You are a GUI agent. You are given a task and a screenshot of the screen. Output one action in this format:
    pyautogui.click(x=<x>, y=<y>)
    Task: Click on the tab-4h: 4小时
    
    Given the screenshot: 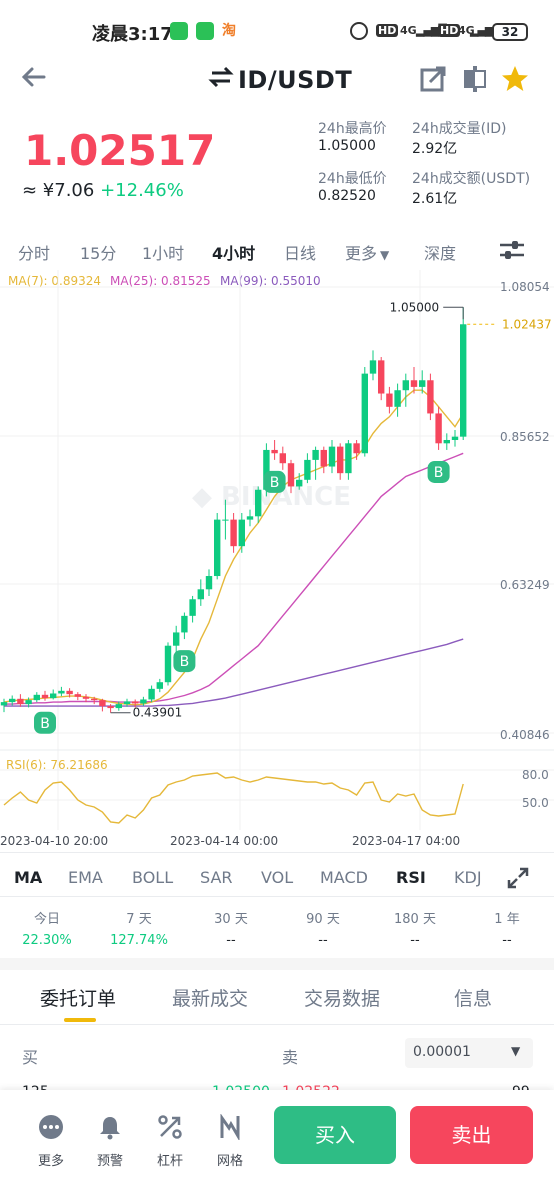 What is the action you would take?
    pyautogui.click(x=234, y=253)
    